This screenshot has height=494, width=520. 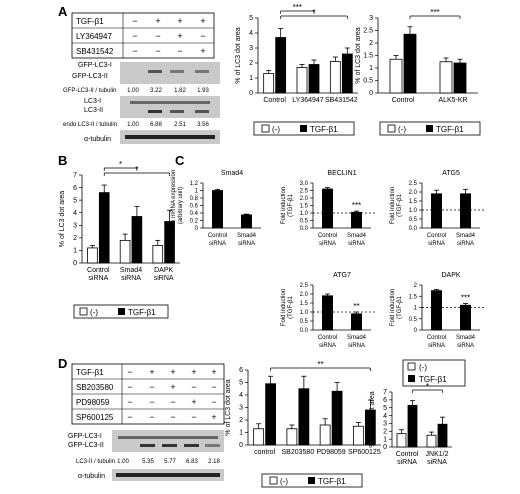 I want to click on legend-a2: (-) TGF-β1, so click(x=430, y=128).